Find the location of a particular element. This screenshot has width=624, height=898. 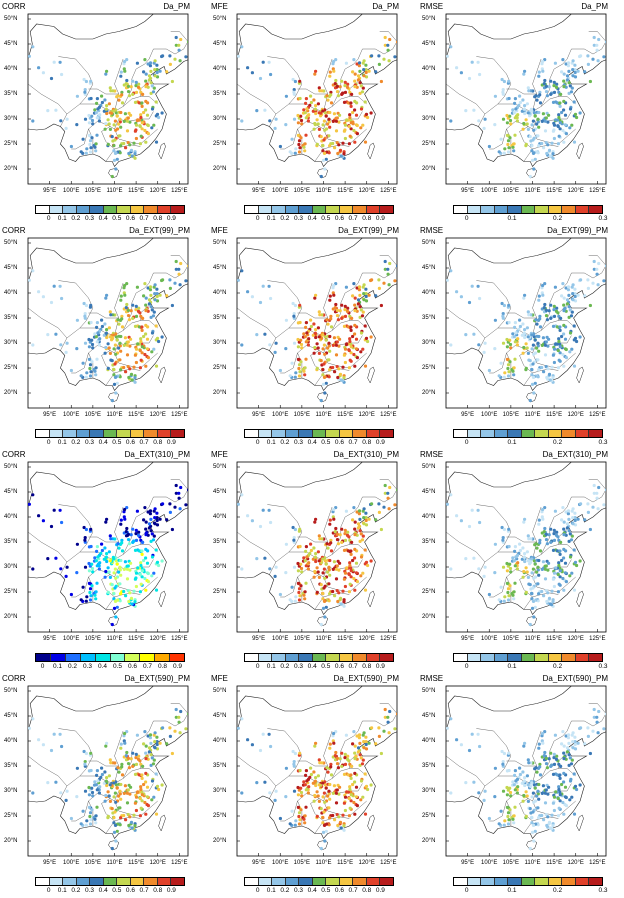

colorbar-tick-label: 0.5 is located at coordinates (326, 666).